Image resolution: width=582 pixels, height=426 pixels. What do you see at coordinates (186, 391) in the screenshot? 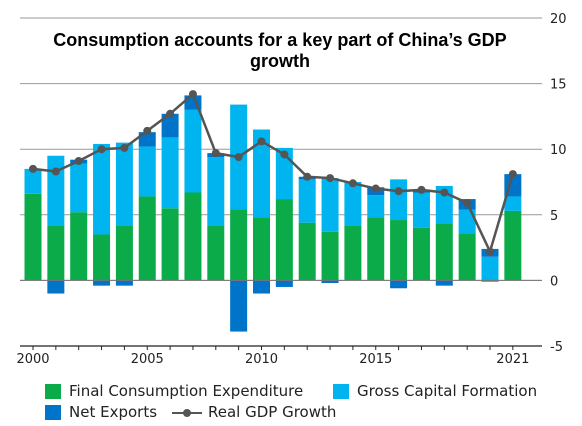
I see `legend-label-consumption: Final Consumption Expenditure` at bounding box center [186, 391].